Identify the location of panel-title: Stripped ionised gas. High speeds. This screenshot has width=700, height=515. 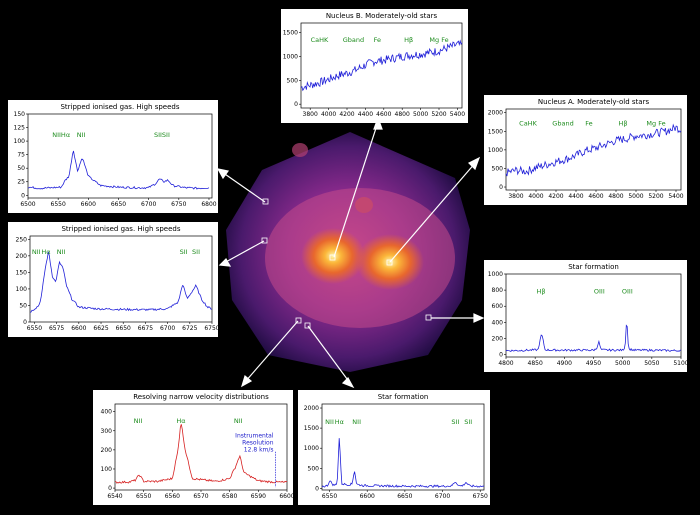
(120, 229).